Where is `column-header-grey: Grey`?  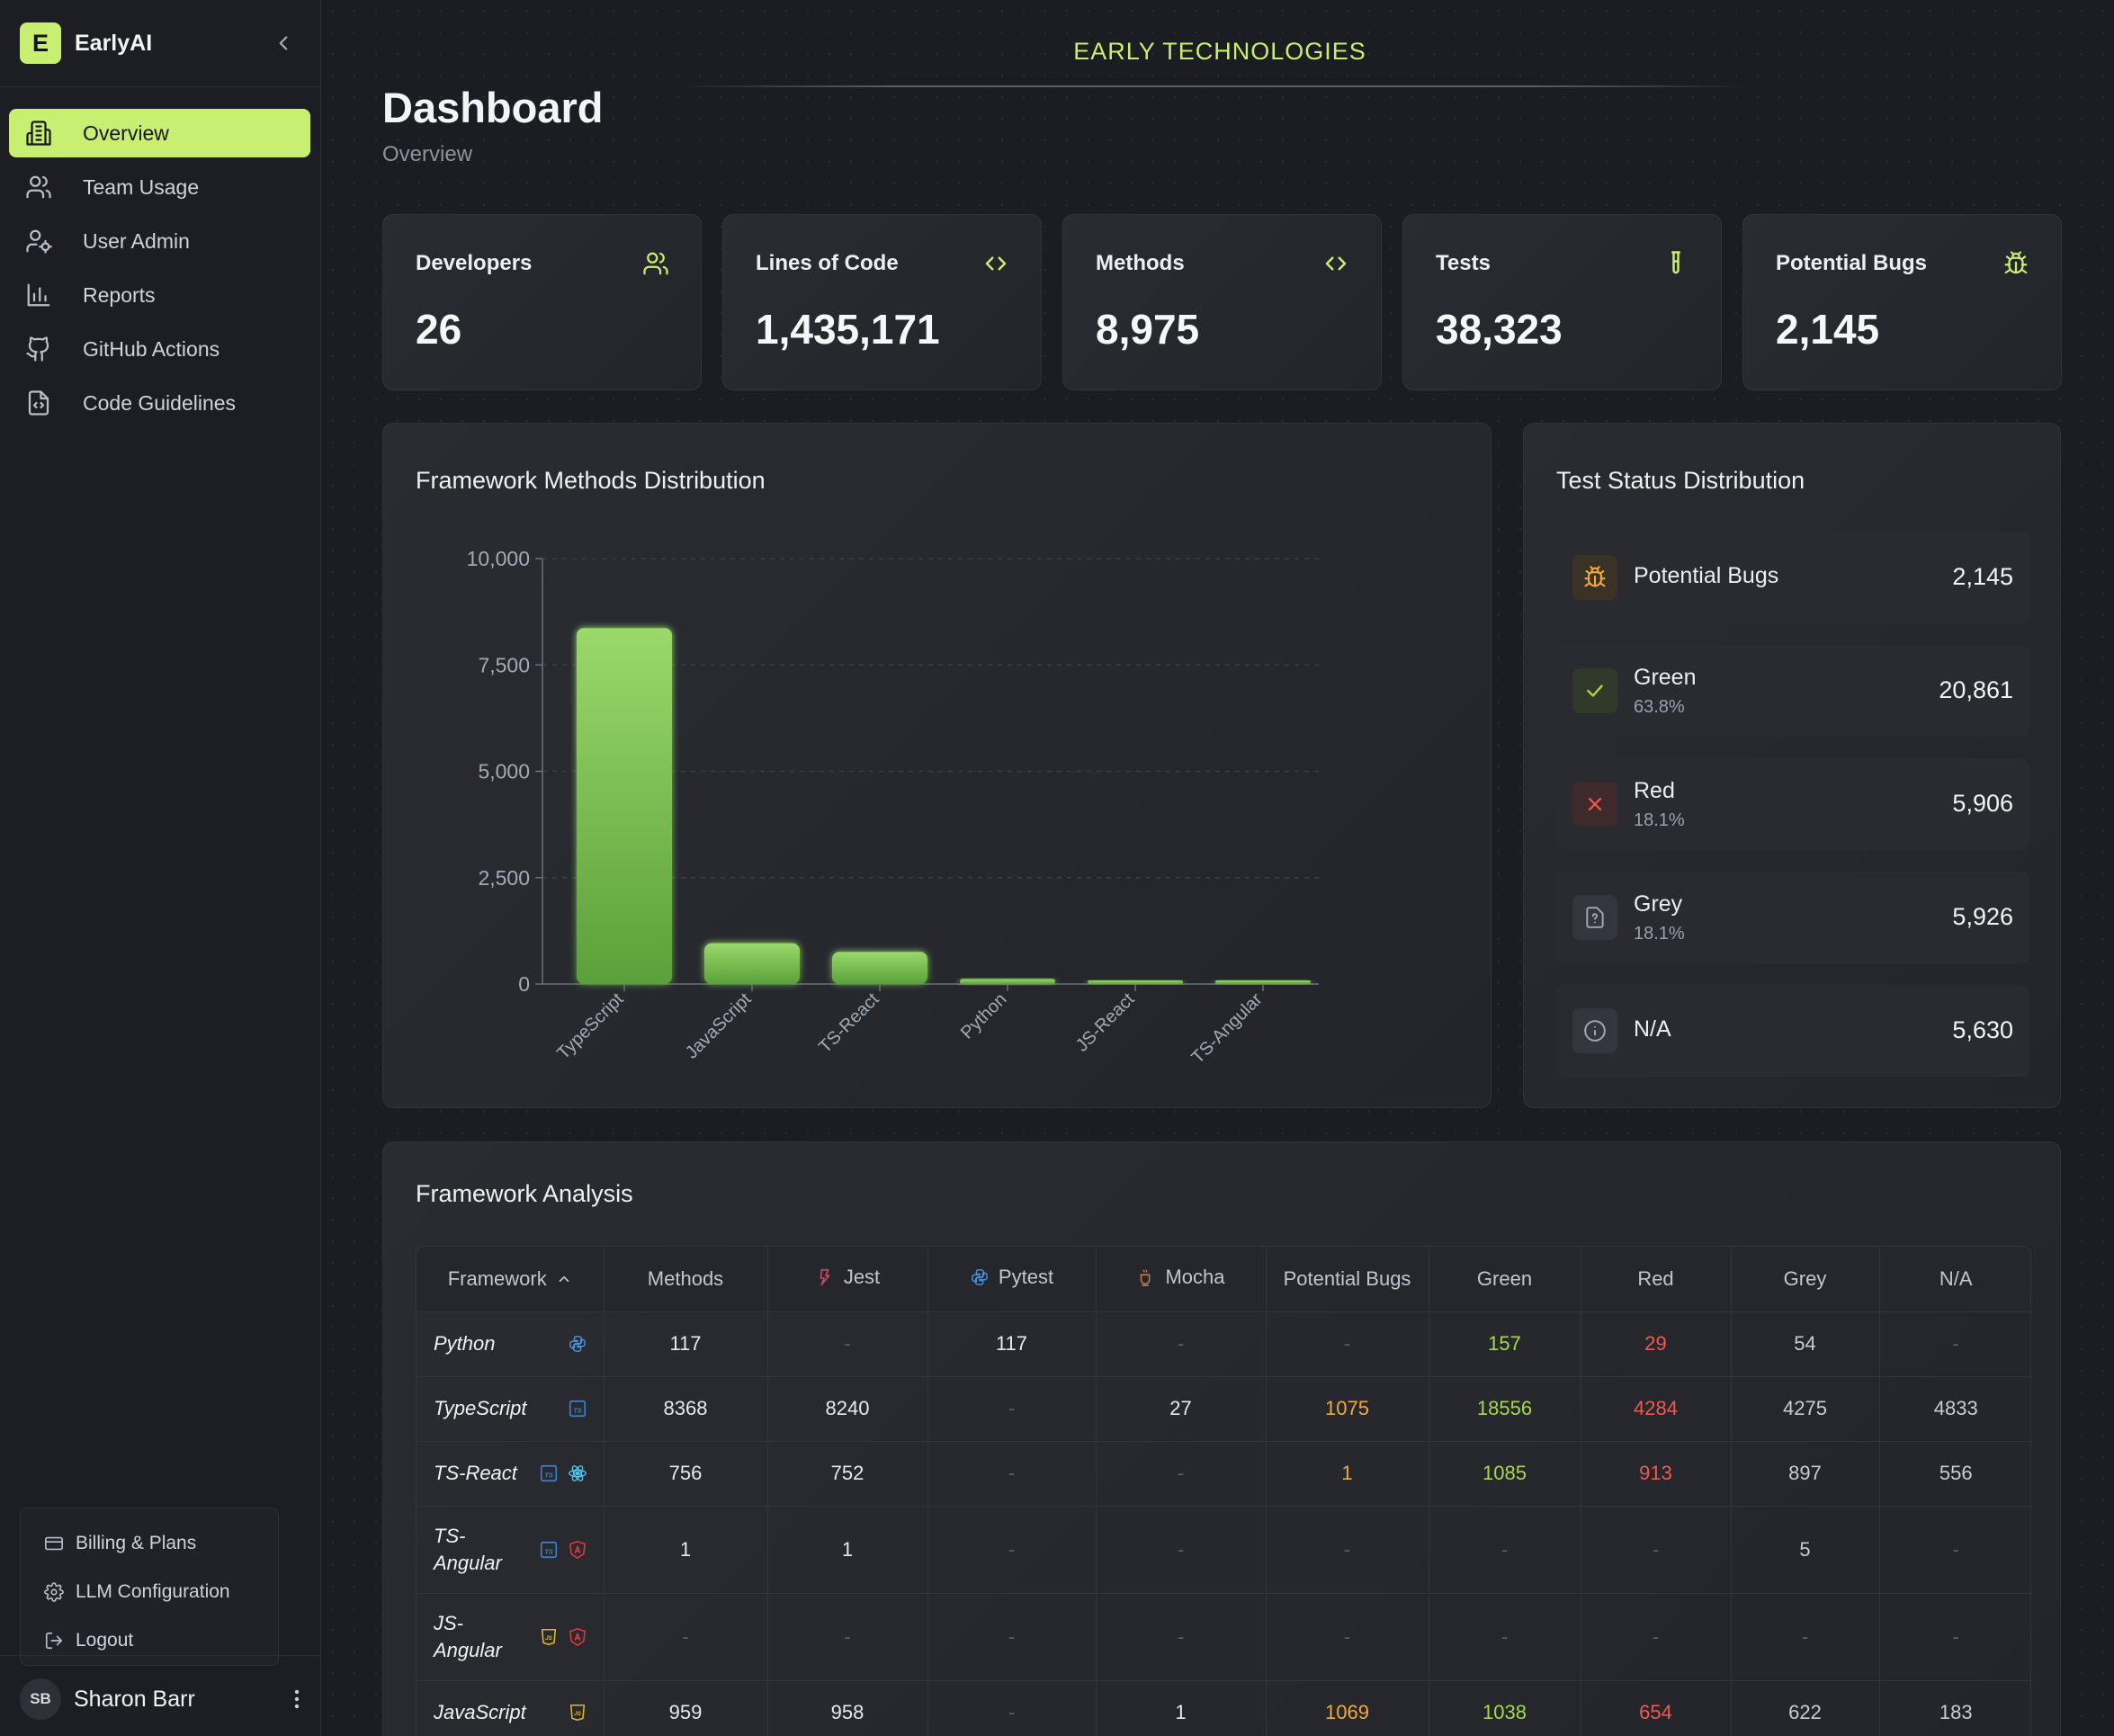 column-header-grey: Grey is located at coordinates (1805, 1279).